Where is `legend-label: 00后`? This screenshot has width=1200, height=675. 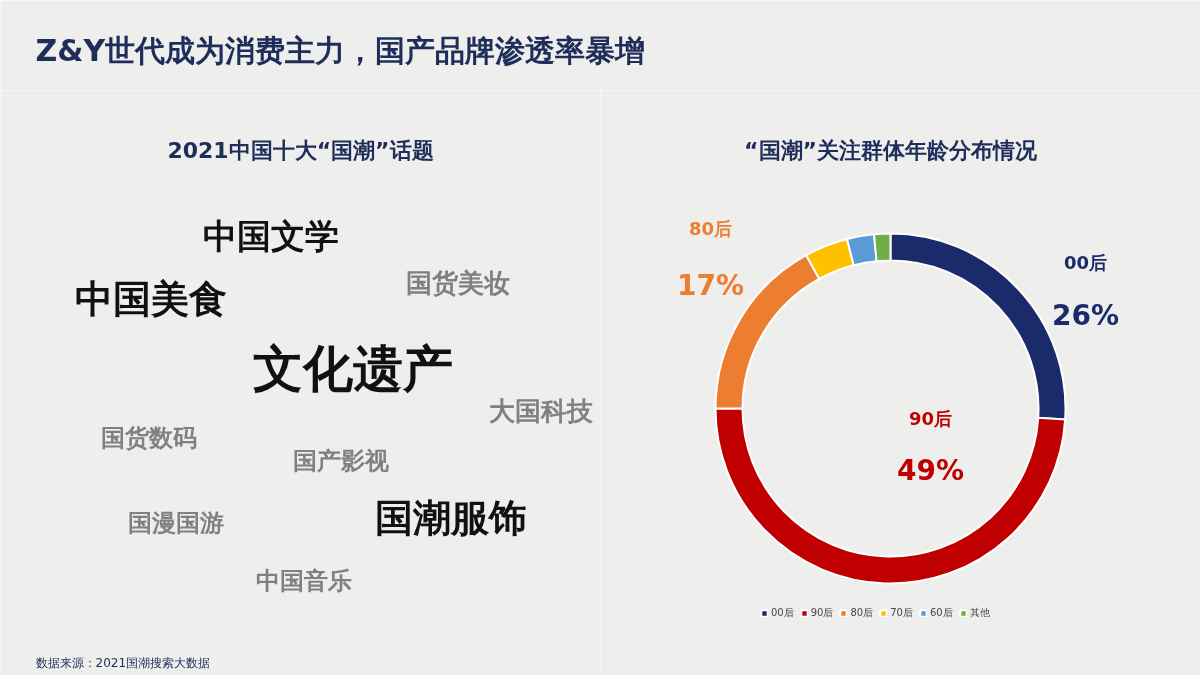 legend-label: 00后 is located at coordinates (782, 613).